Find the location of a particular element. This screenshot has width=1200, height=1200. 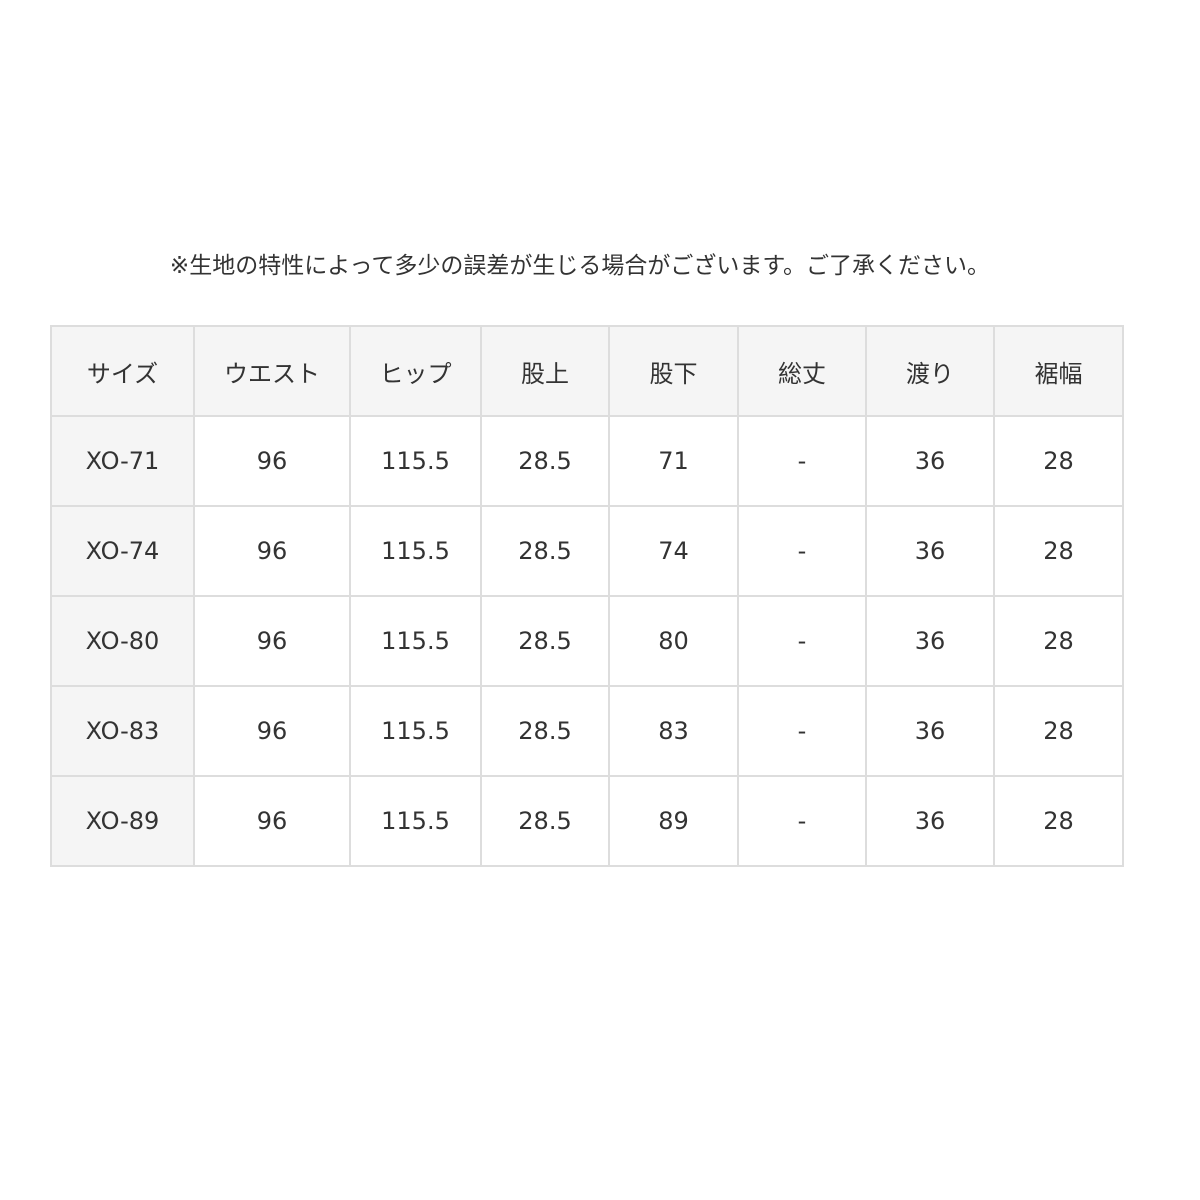

table-row: XO-89 96 115.5 28.5 89-36 28 is located at coordinates (587, 821).